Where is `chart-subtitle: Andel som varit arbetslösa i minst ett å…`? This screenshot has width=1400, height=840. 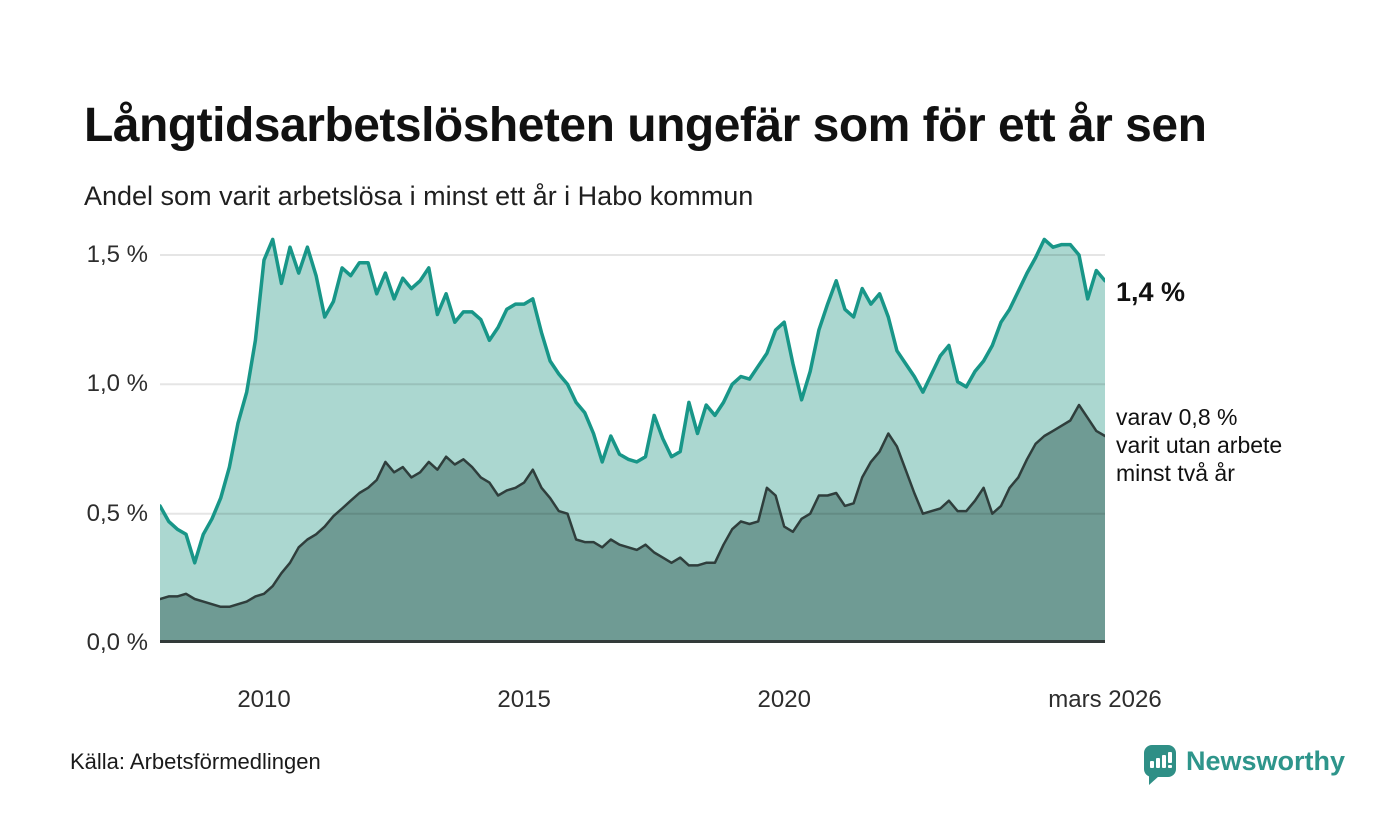
chart-subtitle: Andel som varit arbetslösa i minst ett å… is located at coordinates (419, 196).